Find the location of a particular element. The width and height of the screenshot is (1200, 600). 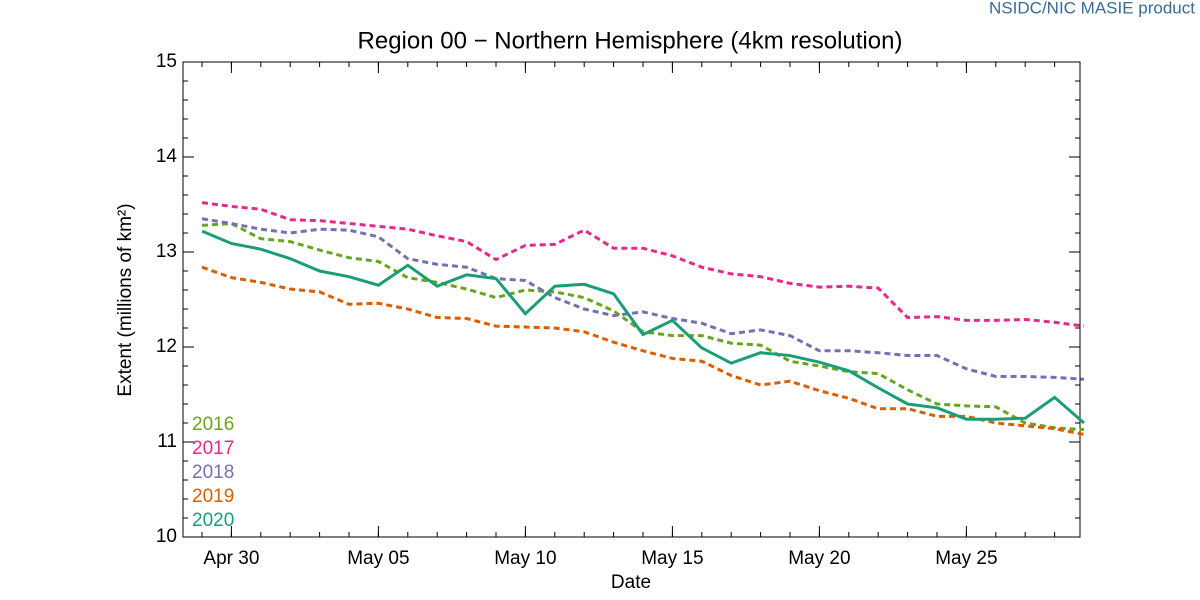

y-tick-label: 11 is located at coordinates (167, 441).